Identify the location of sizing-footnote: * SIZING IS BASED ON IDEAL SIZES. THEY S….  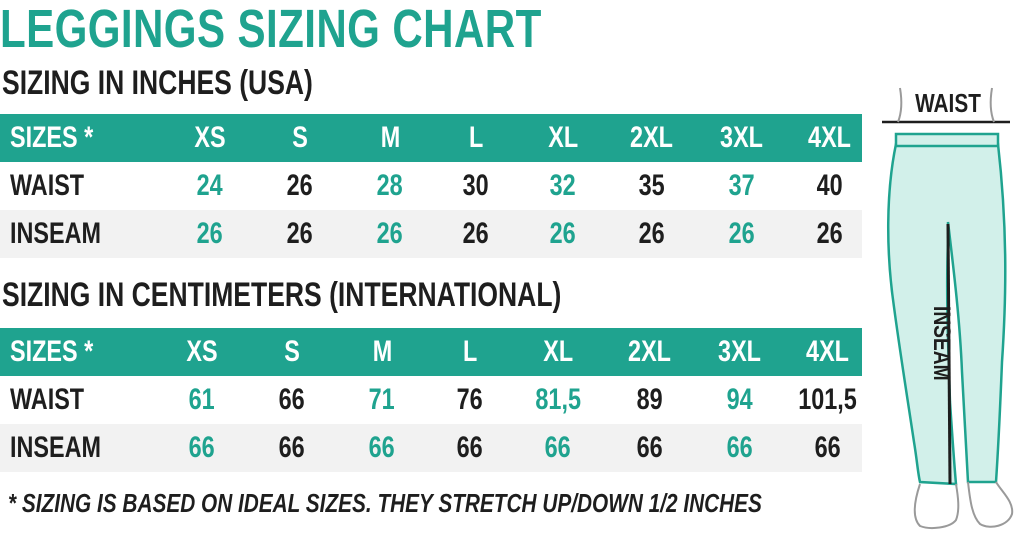
(385, 503).